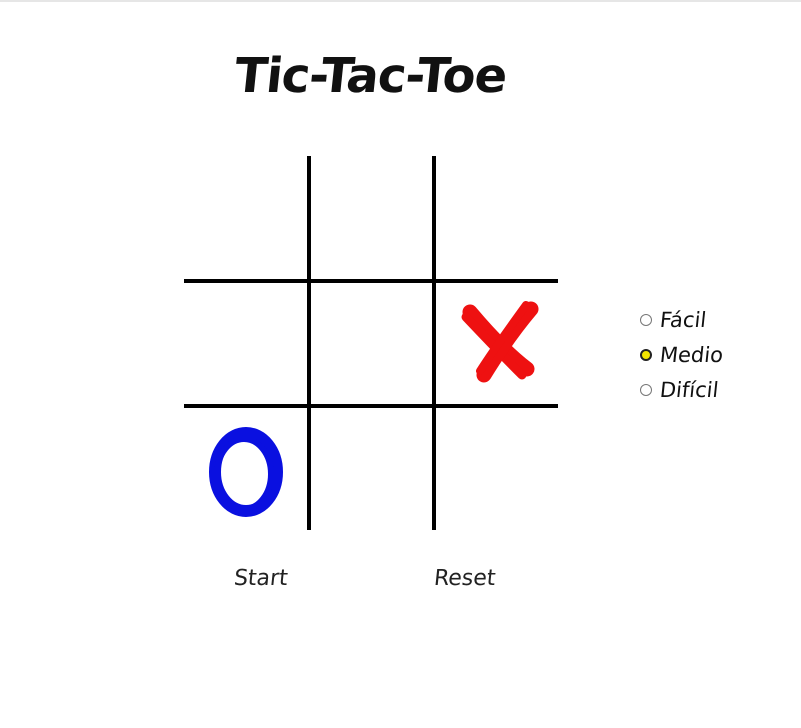 The image size is (801, 728). I want to click on difficulty-option-medium: Medio, so click(713, 354).